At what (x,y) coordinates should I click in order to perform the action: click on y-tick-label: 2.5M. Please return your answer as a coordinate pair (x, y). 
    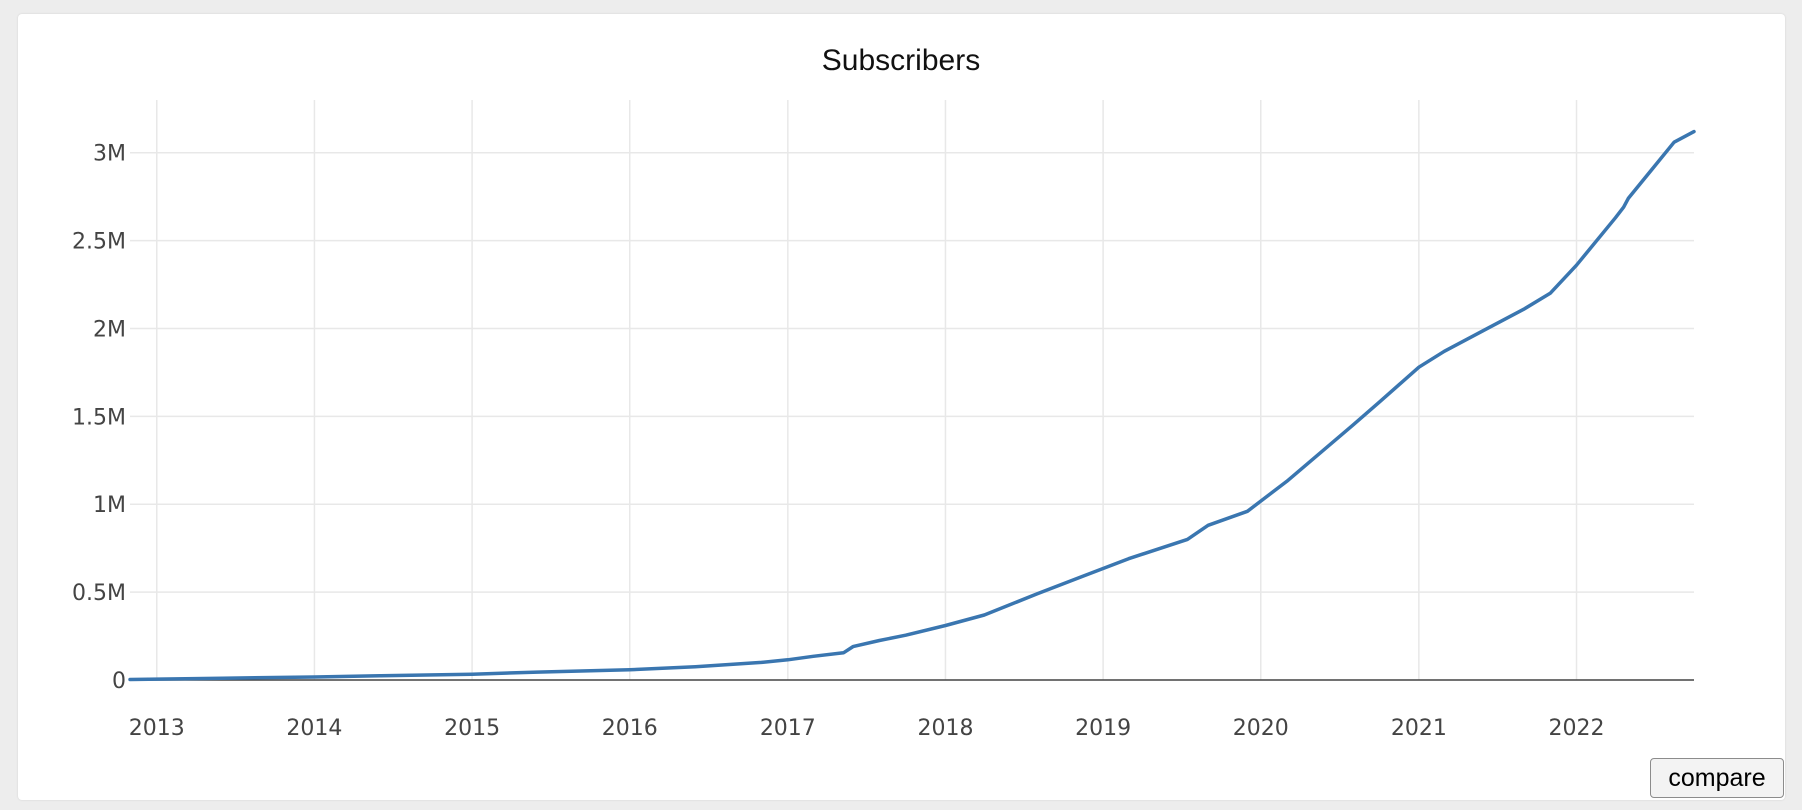
    Looking at the image, I should click on (99, 242).